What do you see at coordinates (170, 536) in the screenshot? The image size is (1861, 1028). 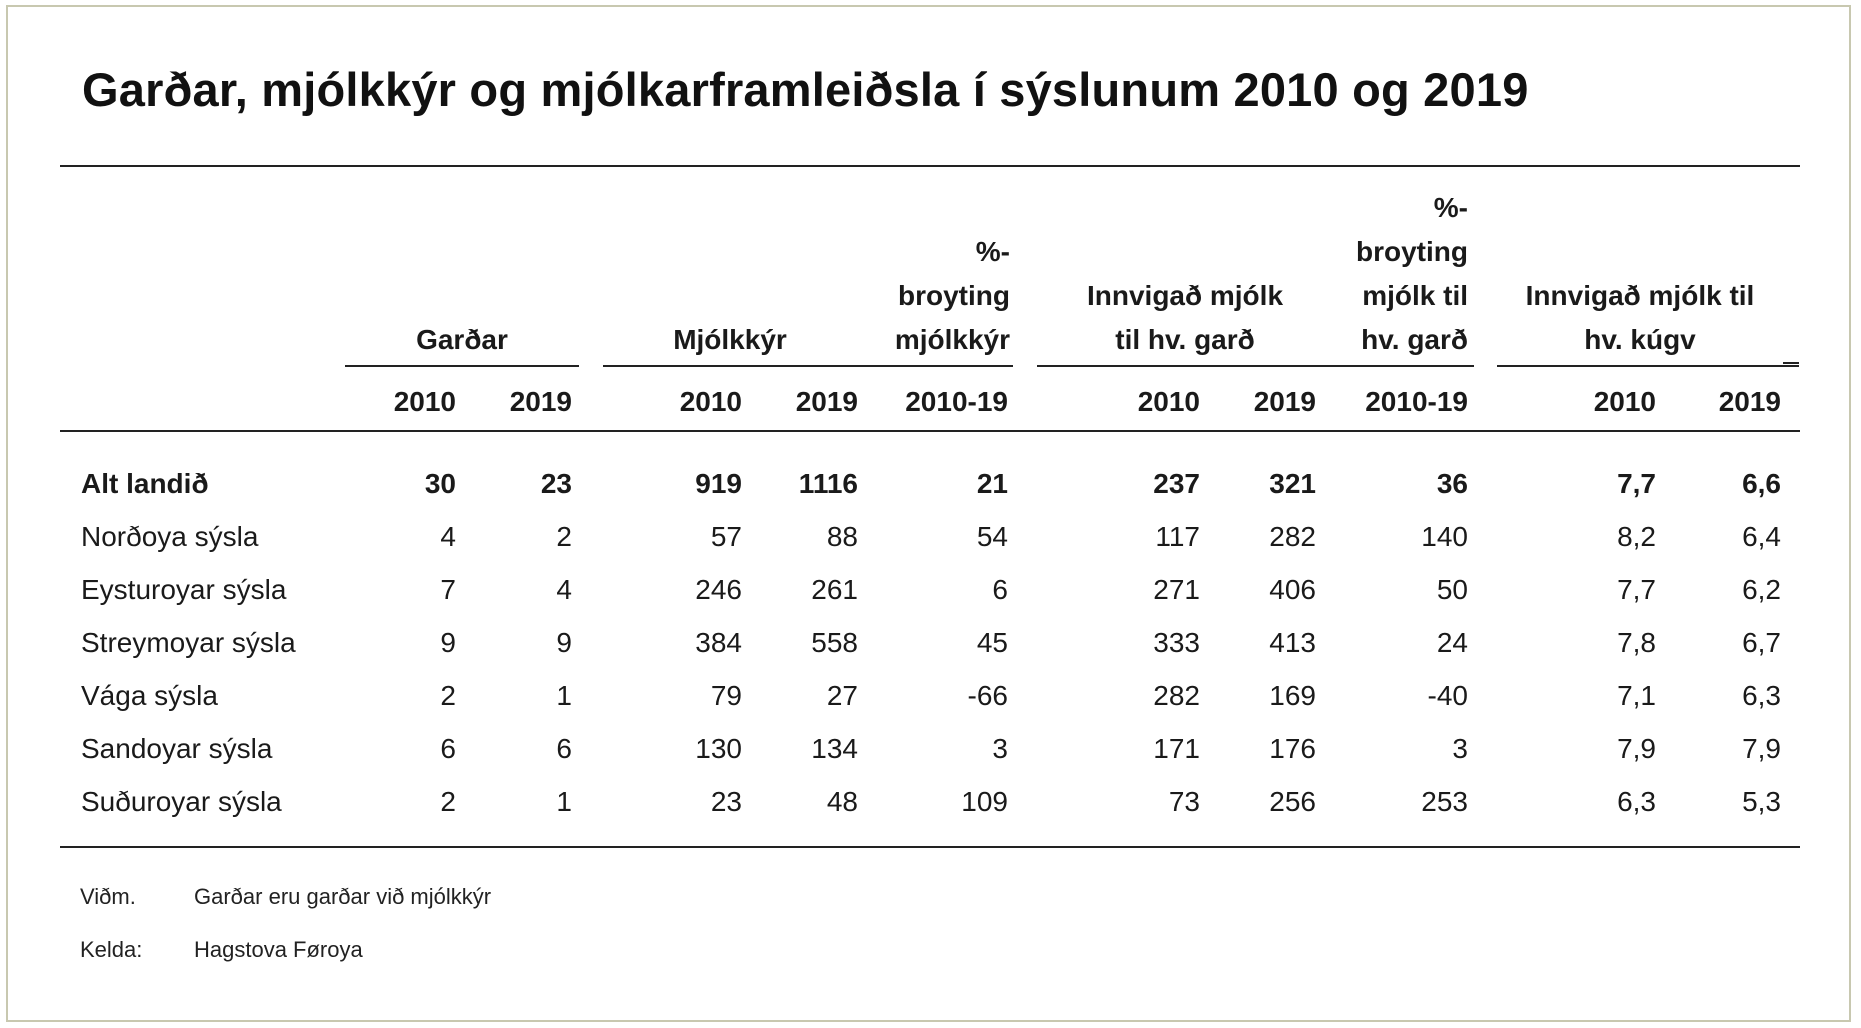 I see `row-label: Norðoya sýsla` at bounding box center [170, 536].